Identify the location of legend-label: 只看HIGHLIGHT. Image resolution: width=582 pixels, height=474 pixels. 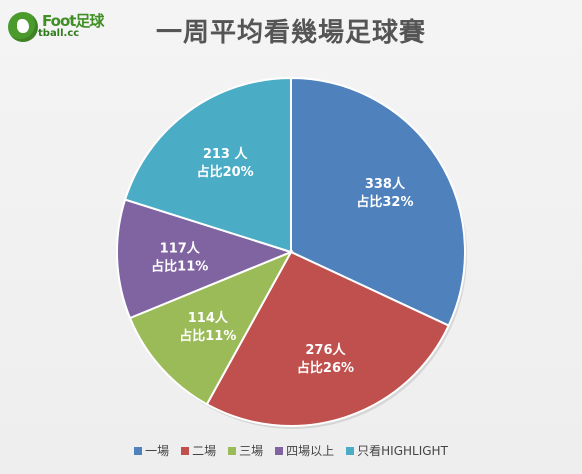
(402, 451).